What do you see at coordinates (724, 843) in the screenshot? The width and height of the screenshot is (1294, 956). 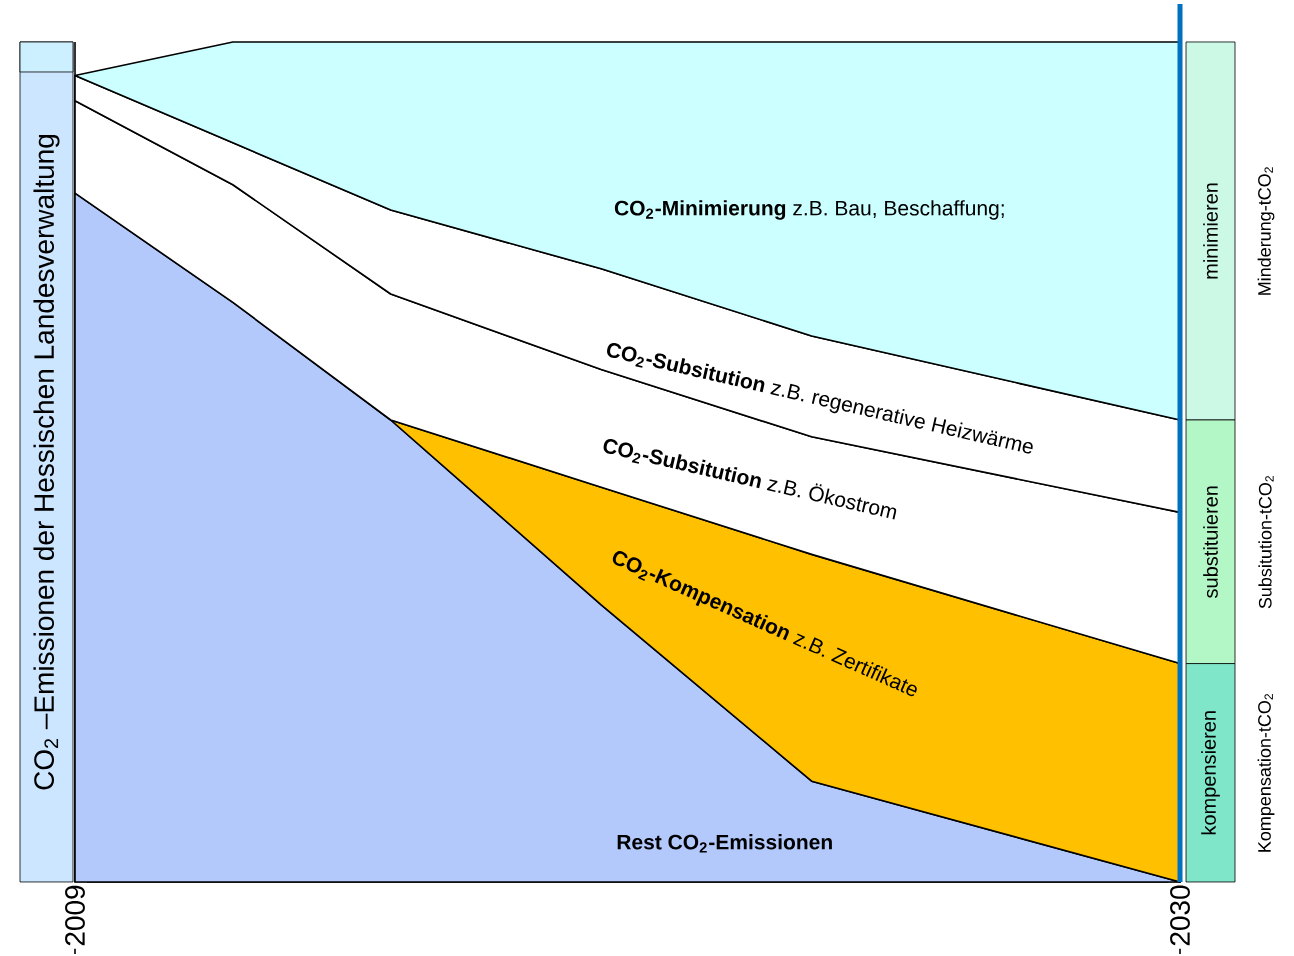 I see `text: Rest CO$_{2}$-Emissionen` at bounding box center [724, 843].